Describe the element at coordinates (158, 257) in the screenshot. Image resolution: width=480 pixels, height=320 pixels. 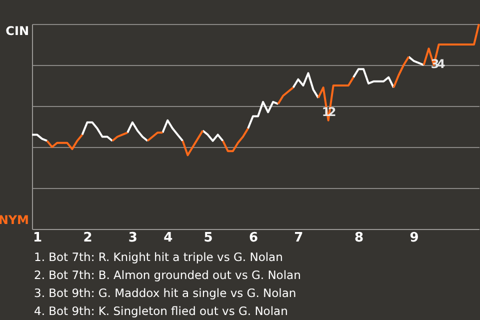
I see `text: 1. Bot 7th: R. Knight hit a triple vs G. Nolan` at that location.